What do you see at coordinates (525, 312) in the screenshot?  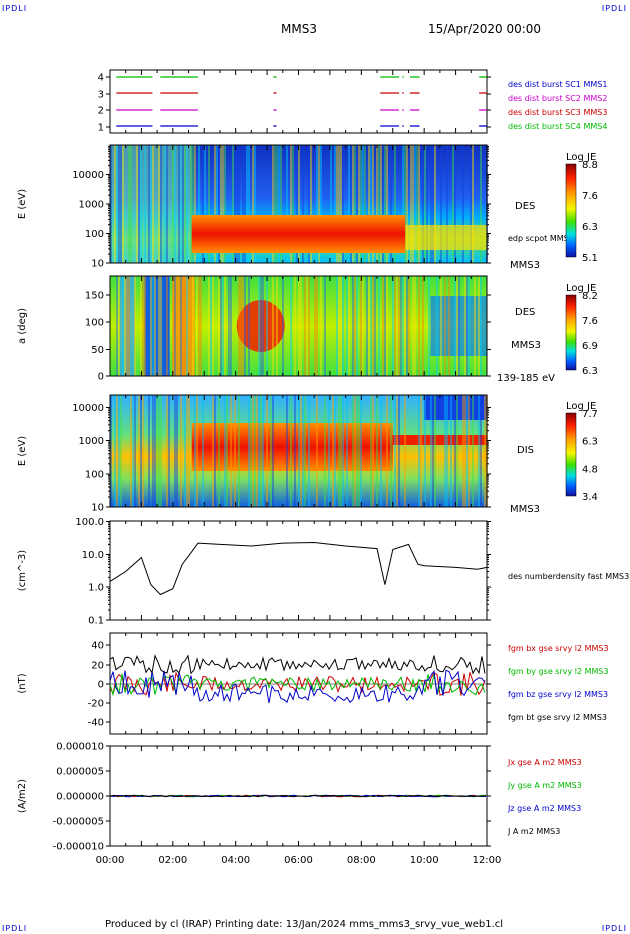 I see `pa-right-label: DES` at bounding box center [525, 312].